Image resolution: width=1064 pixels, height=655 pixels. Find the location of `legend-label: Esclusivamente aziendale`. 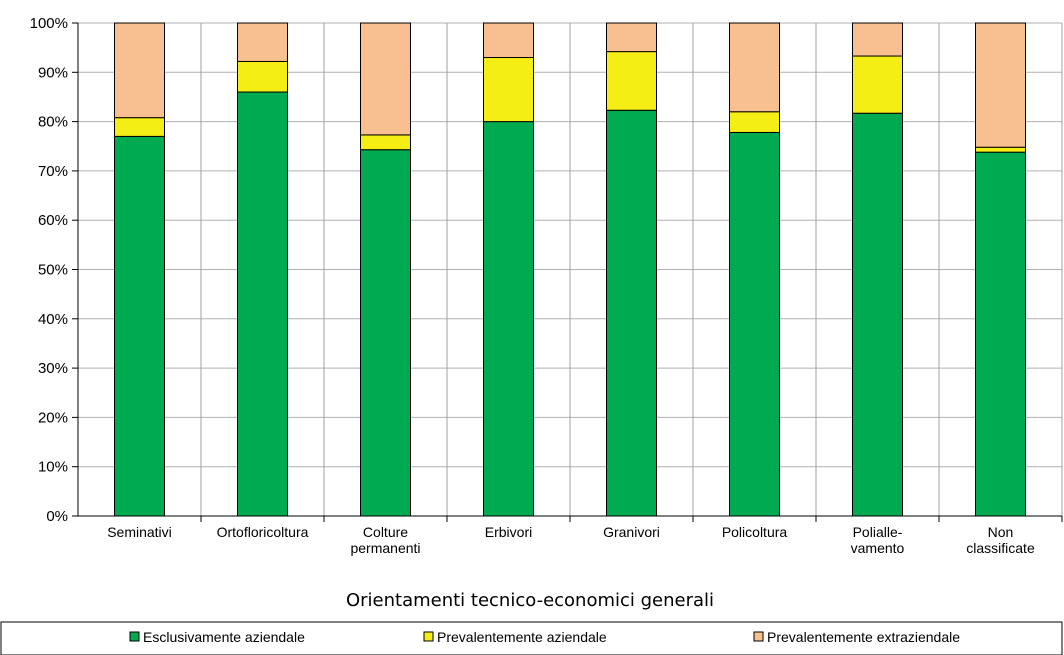

legend-label: Esclusivamente aziendale is located at coordinates (224, 637).